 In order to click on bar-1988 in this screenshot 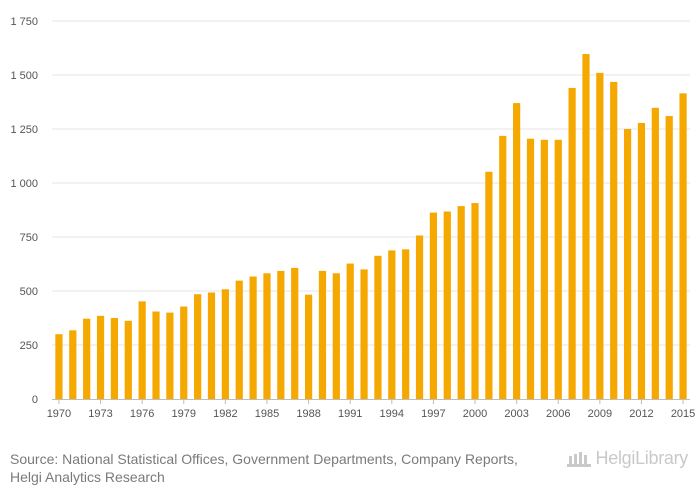, I will do `click(308, 346)`.